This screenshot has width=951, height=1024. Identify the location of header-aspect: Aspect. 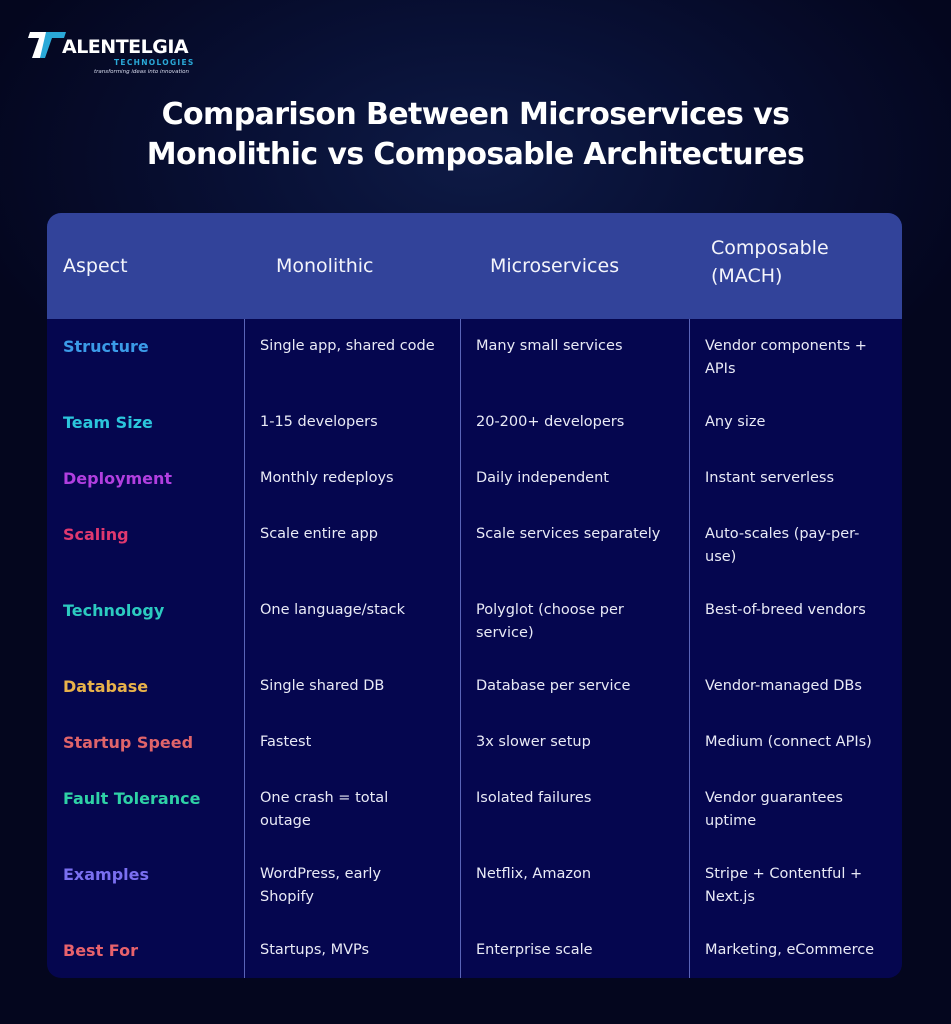
(95, 266).